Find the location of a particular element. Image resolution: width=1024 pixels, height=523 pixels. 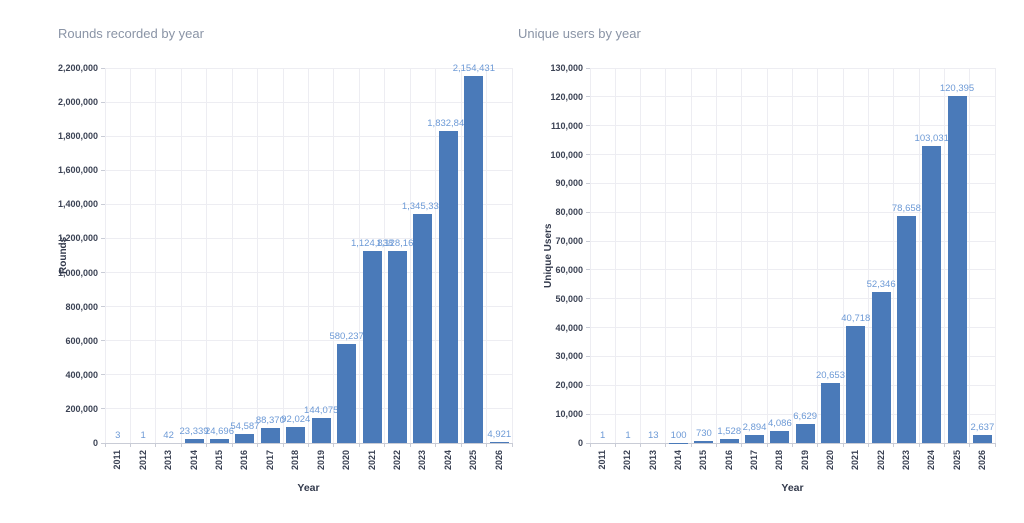

bar-value-label-2025: 2,154,431 is located at coordinates (473, 68).